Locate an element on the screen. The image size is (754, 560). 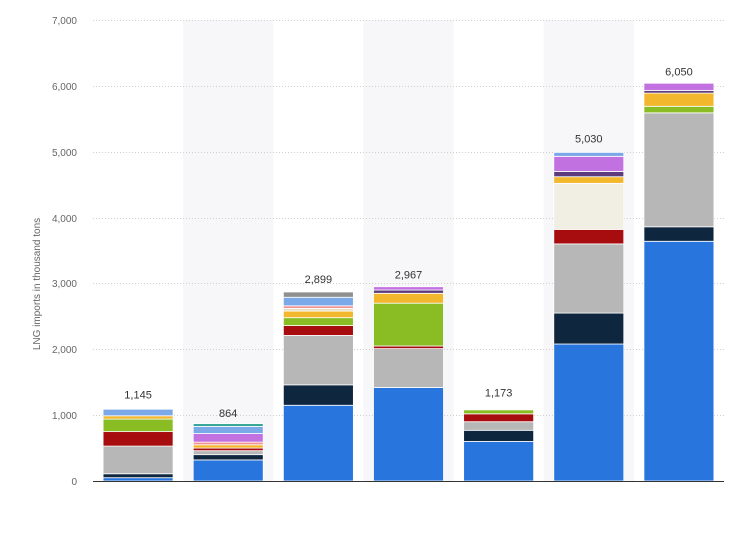
total-label-6: 6,050 is located at coordinates (679, 73).